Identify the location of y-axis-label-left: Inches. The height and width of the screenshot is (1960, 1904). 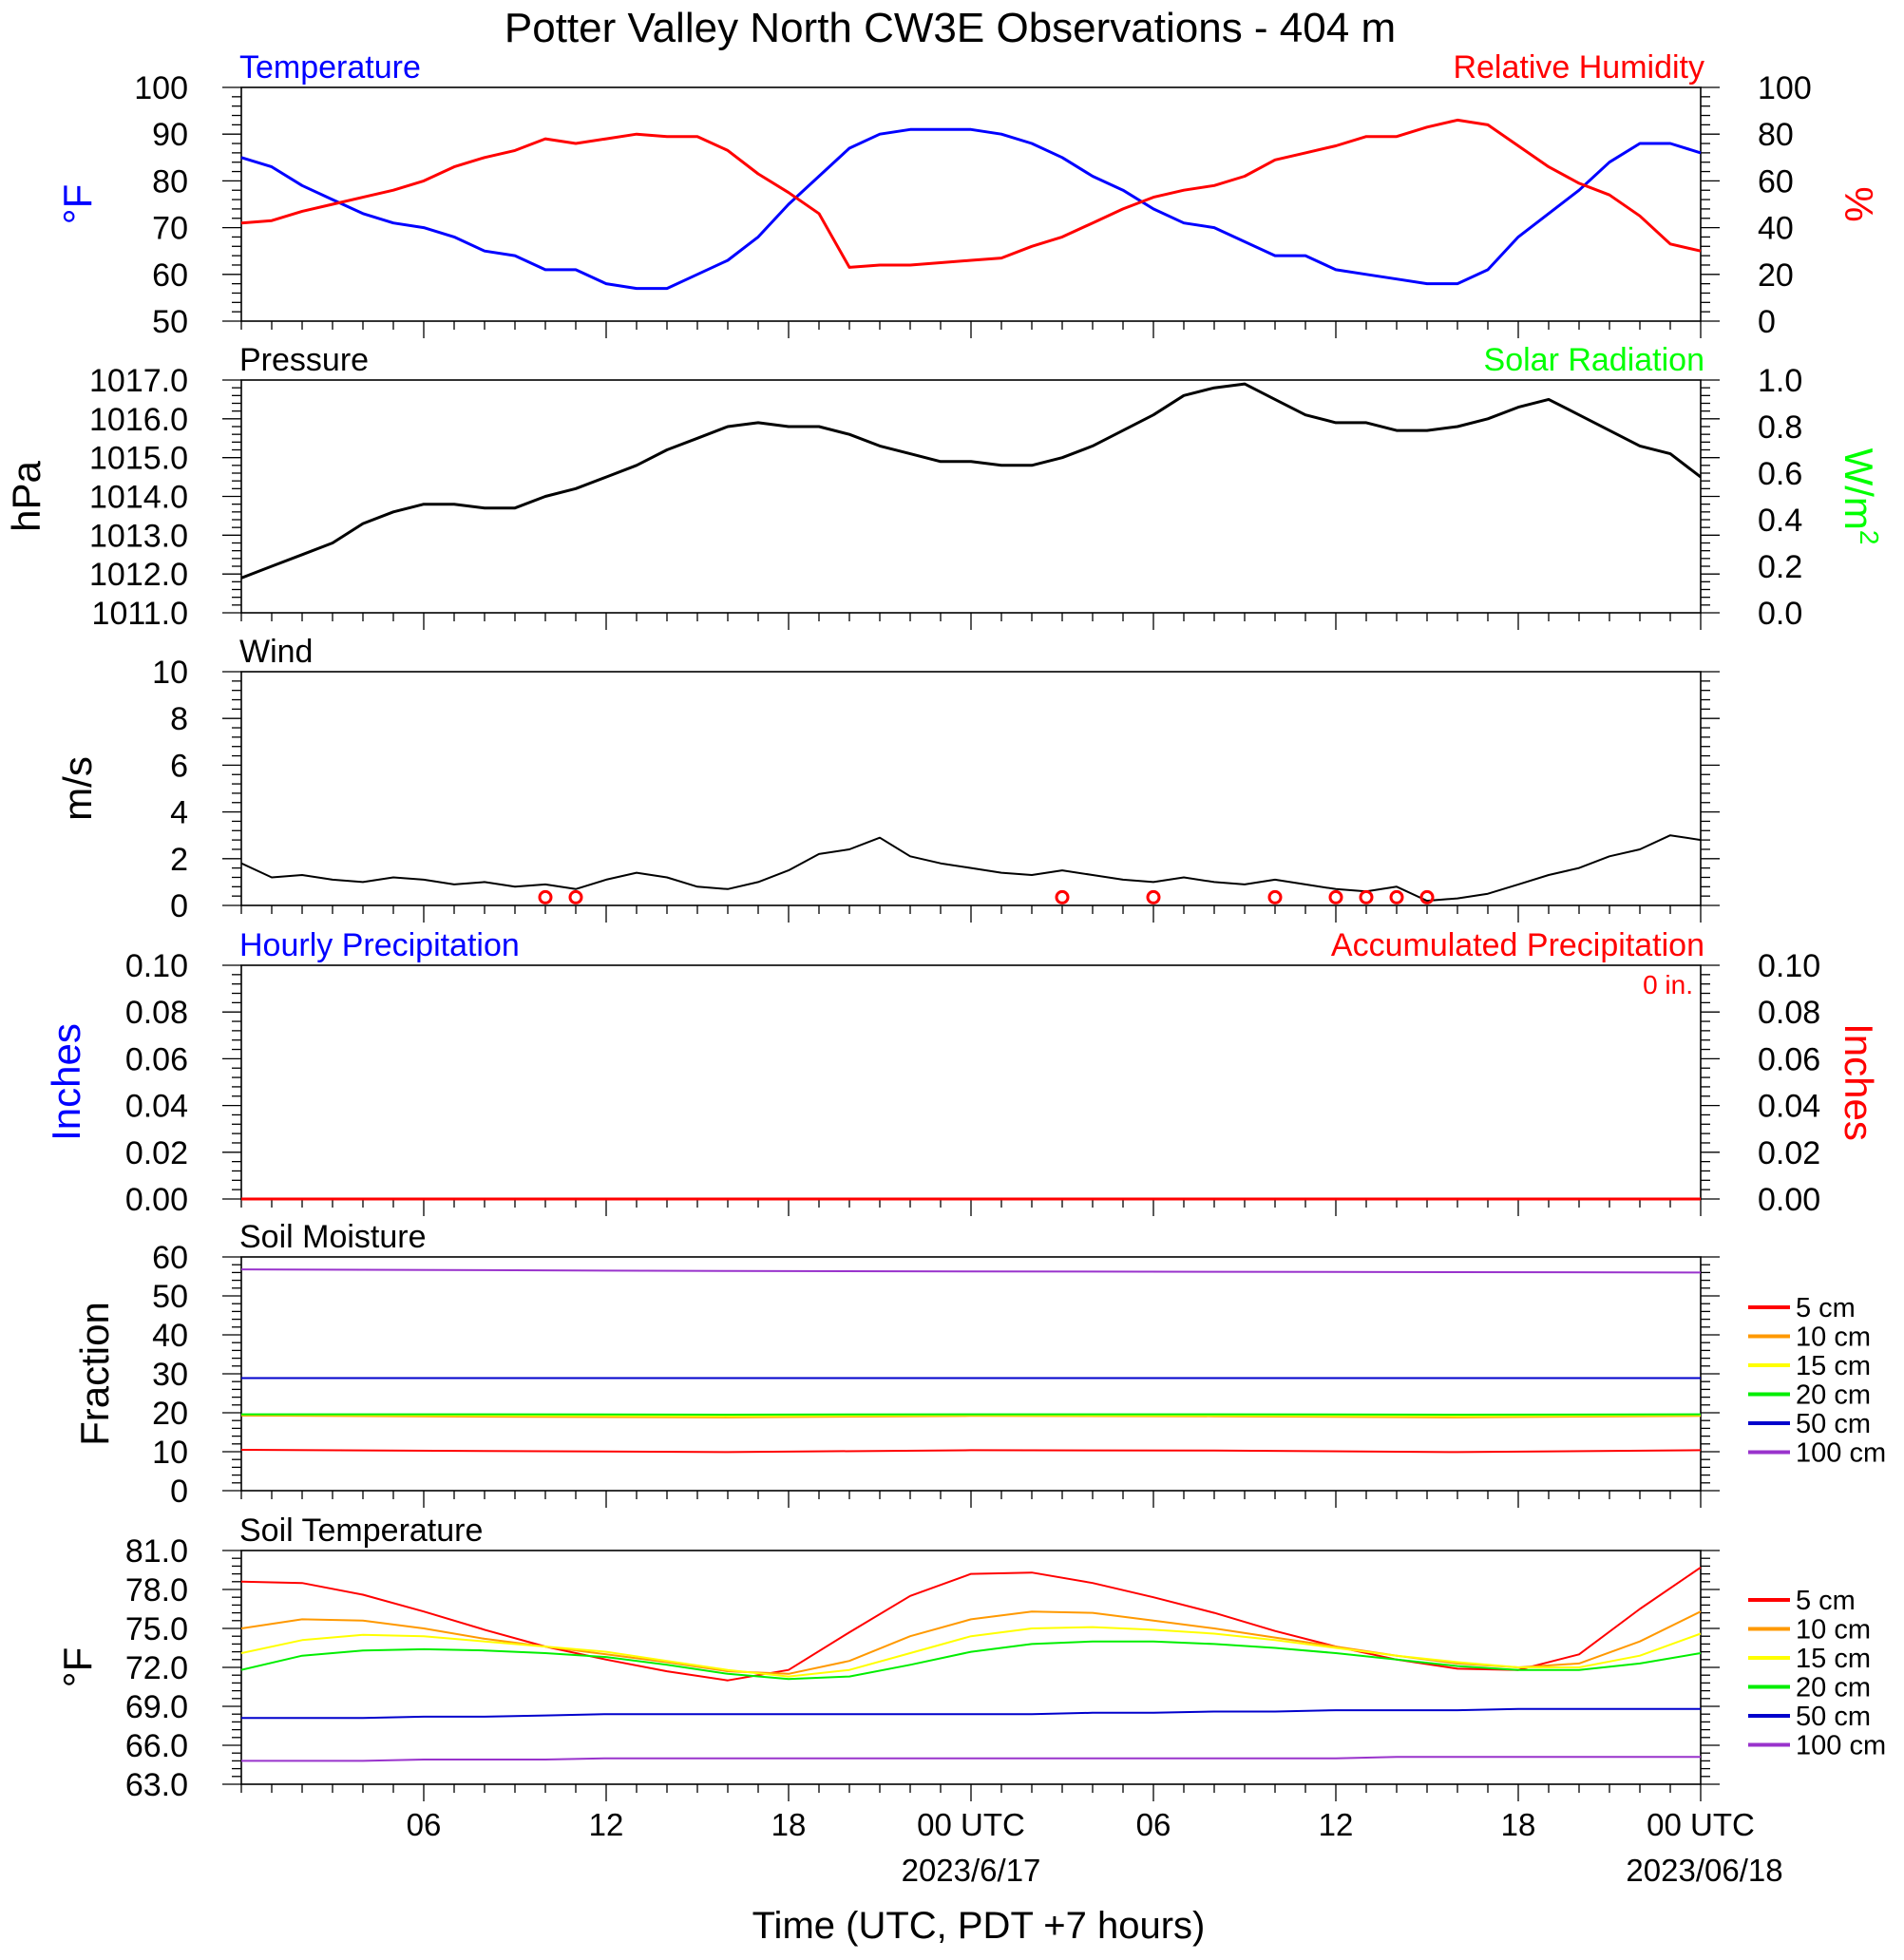
(66, 1082).